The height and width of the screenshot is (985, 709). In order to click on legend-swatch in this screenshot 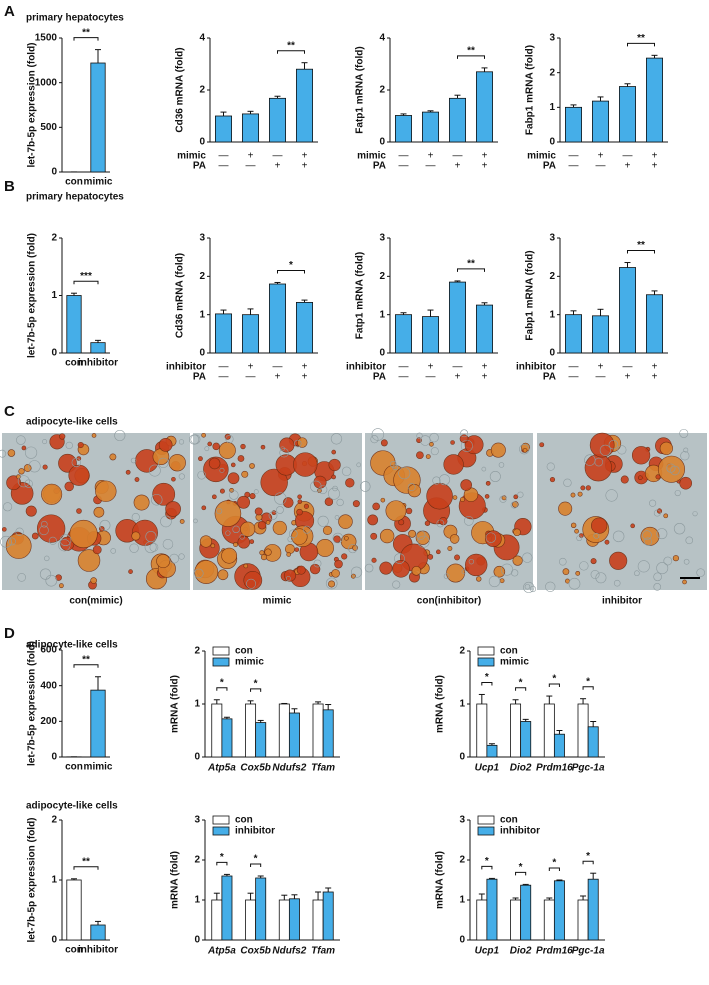, I will do `click(221, 662)`.